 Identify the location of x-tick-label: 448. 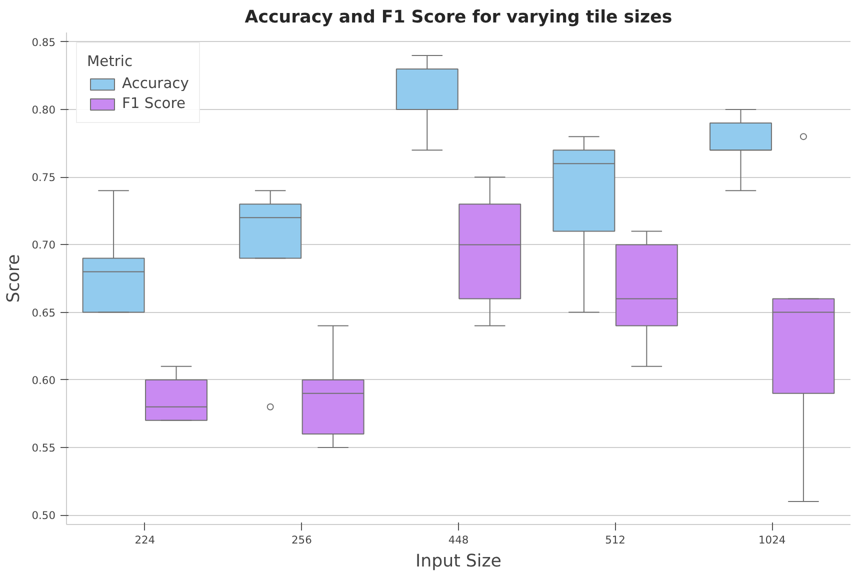
(458, 540).